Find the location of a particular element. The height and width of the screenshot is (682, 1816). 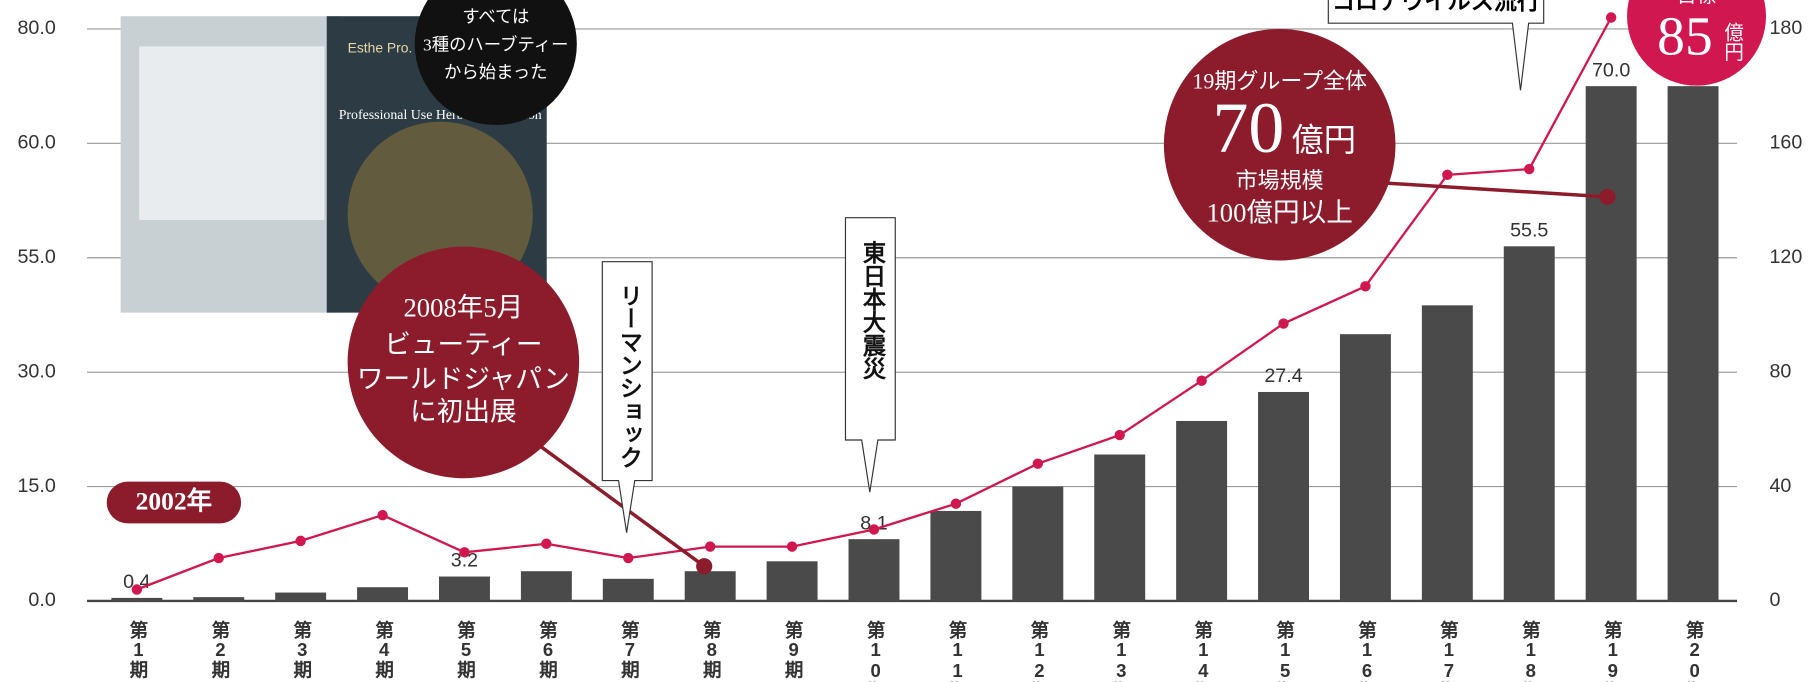

lehman-text: リーマンショック is located at coordinates (628, 376).